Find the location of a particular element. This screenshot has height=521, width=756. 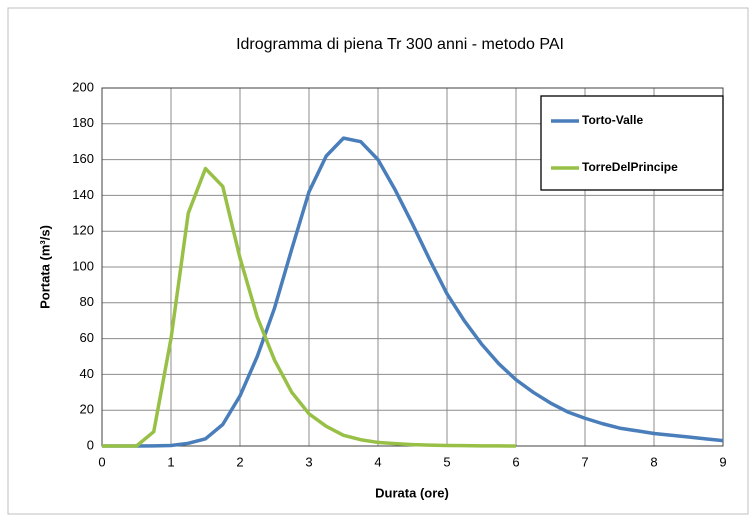

y-tick-label: 20 is located at coordinates (87, 409).